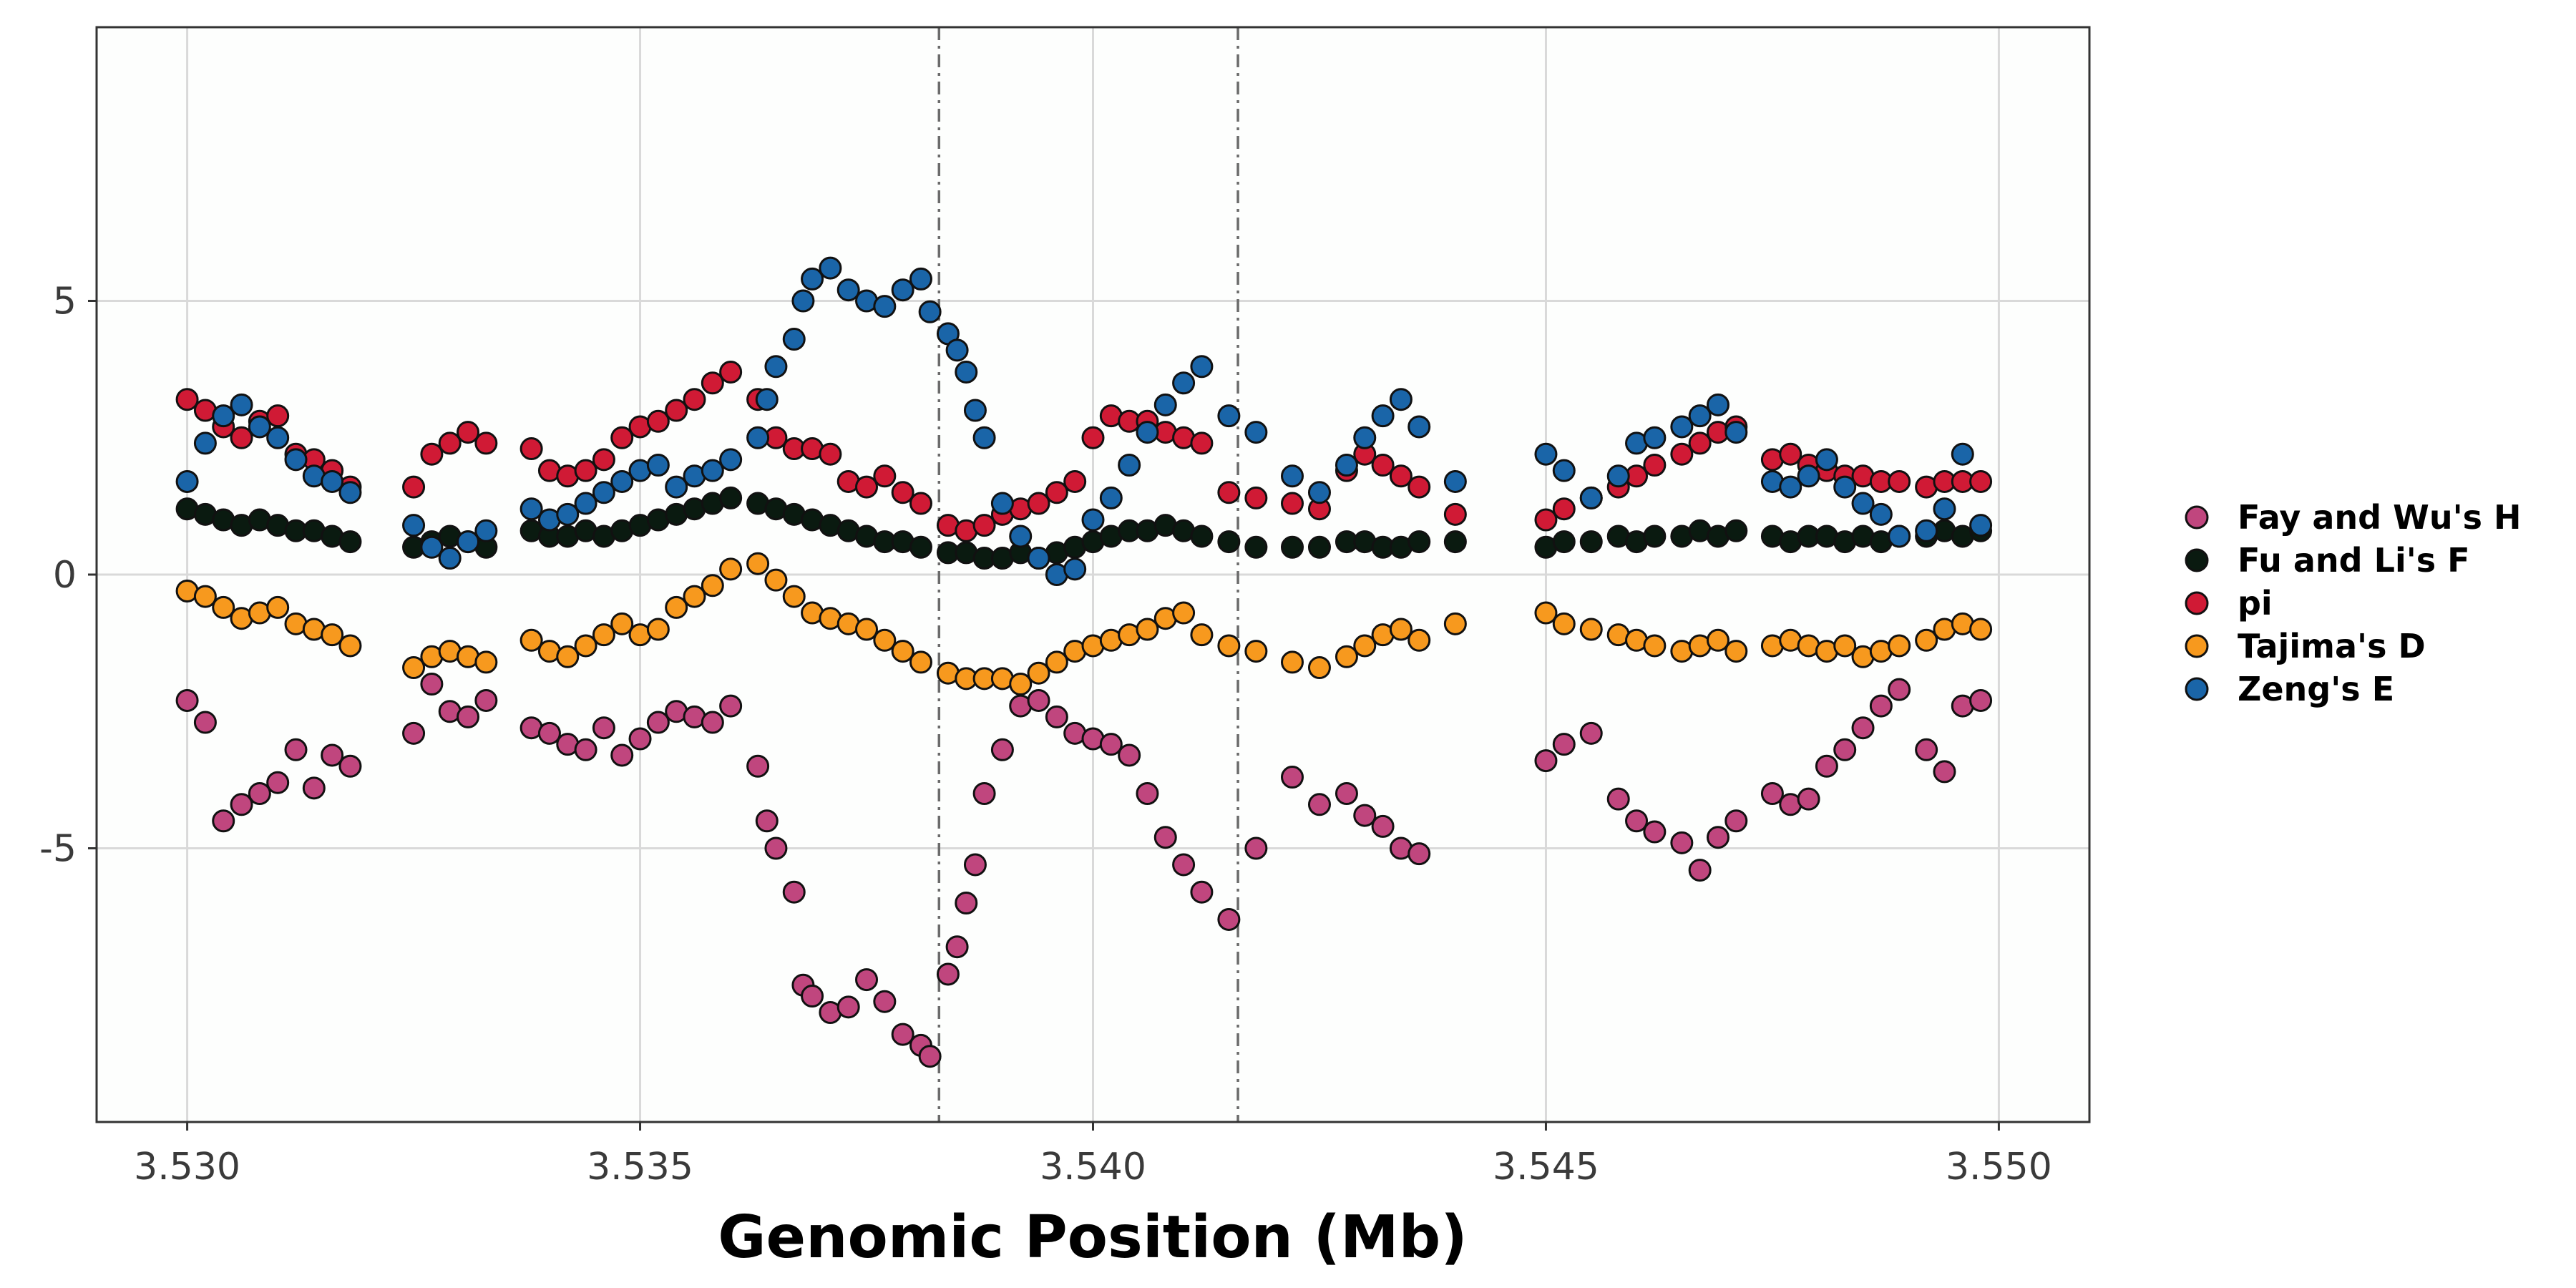  What do you see at coordinates (2197, 603) in the screenshot?
I see `legend-swatch` at bounding box center [2197, 603].